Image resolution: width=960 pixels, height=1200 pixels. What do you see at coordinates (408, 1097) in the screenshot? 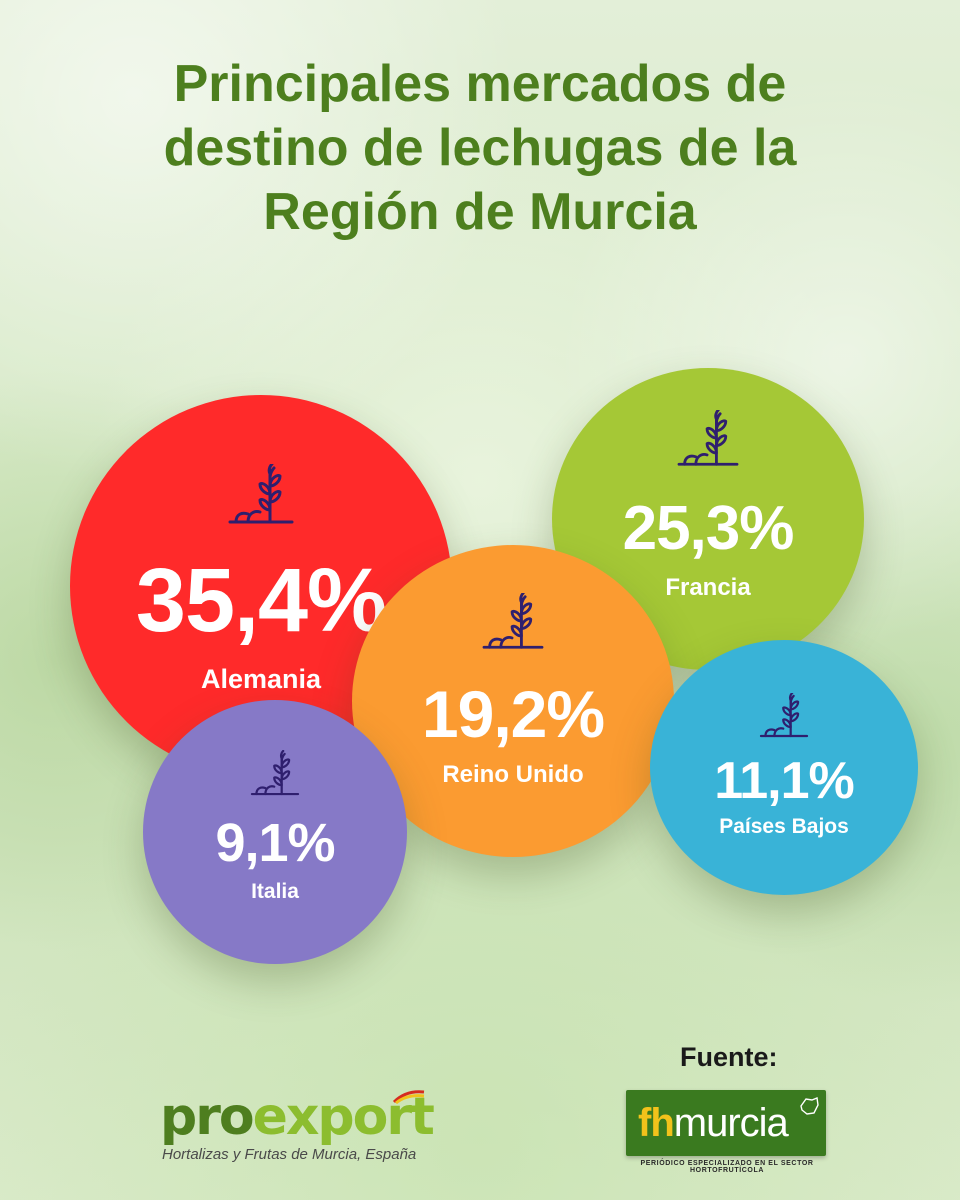
I see `spain-flag-icon` at bounding box center [408, 1097].